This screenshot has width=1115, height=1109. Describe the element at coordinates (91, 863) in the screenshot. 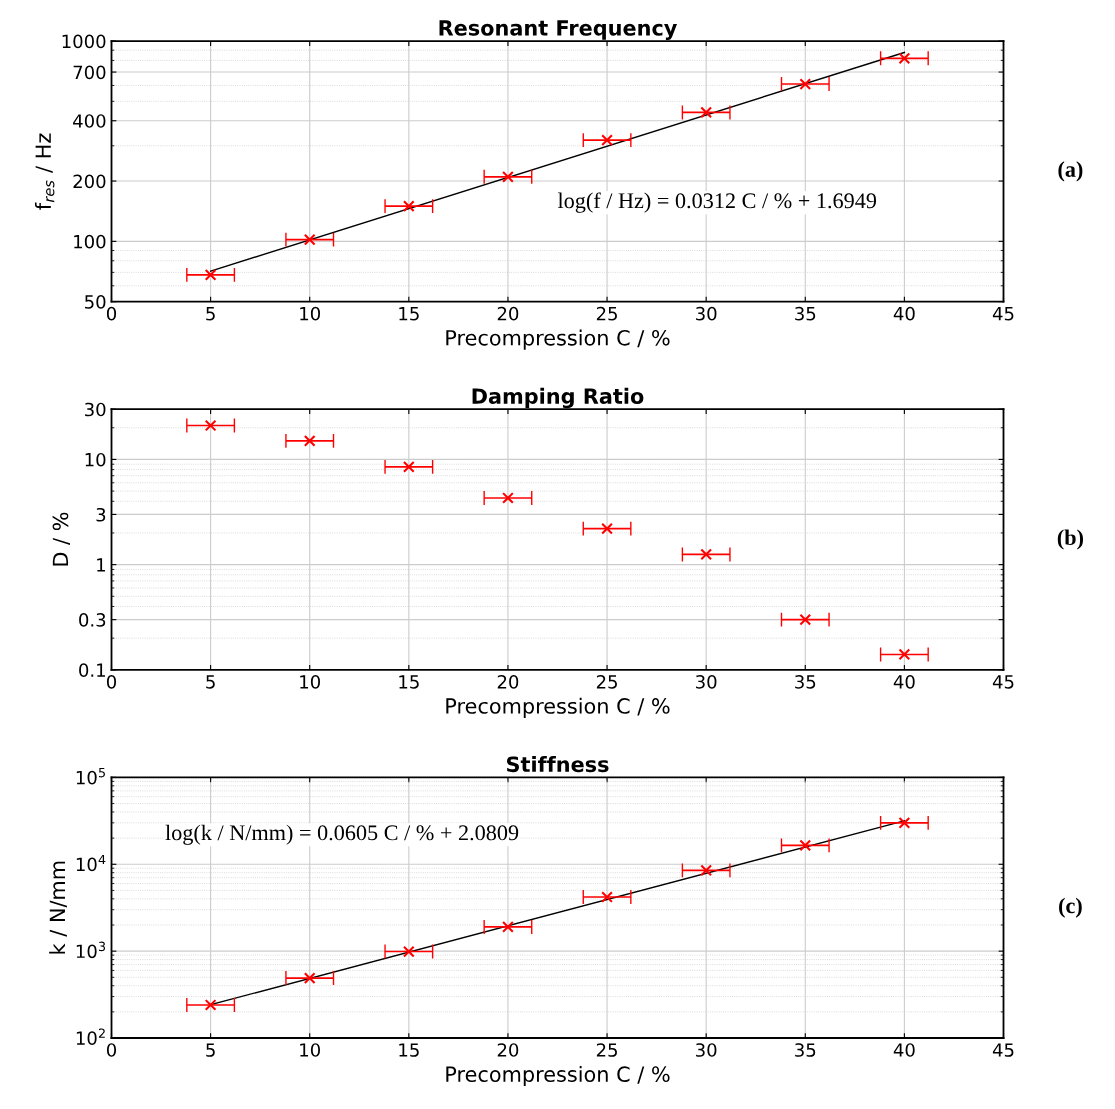

I see `y-tick-label: 10$^{4}$` at that location.